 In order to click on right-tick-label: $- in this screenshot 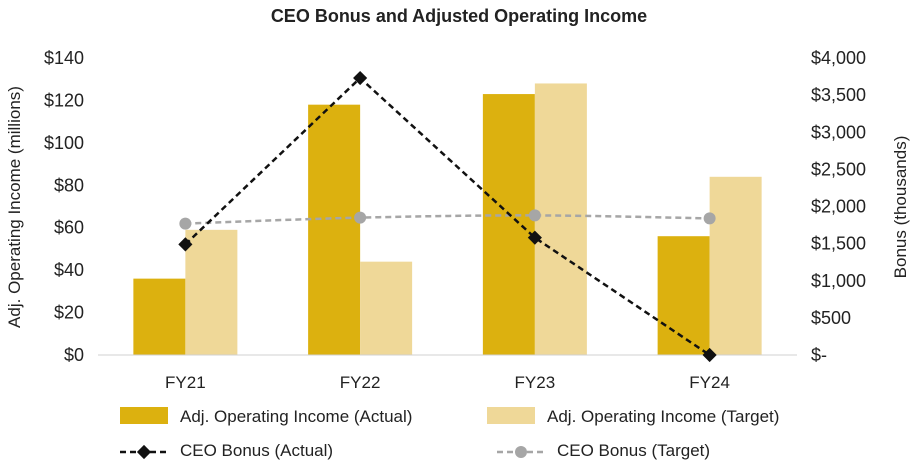, I will do `click(819, 355)`.